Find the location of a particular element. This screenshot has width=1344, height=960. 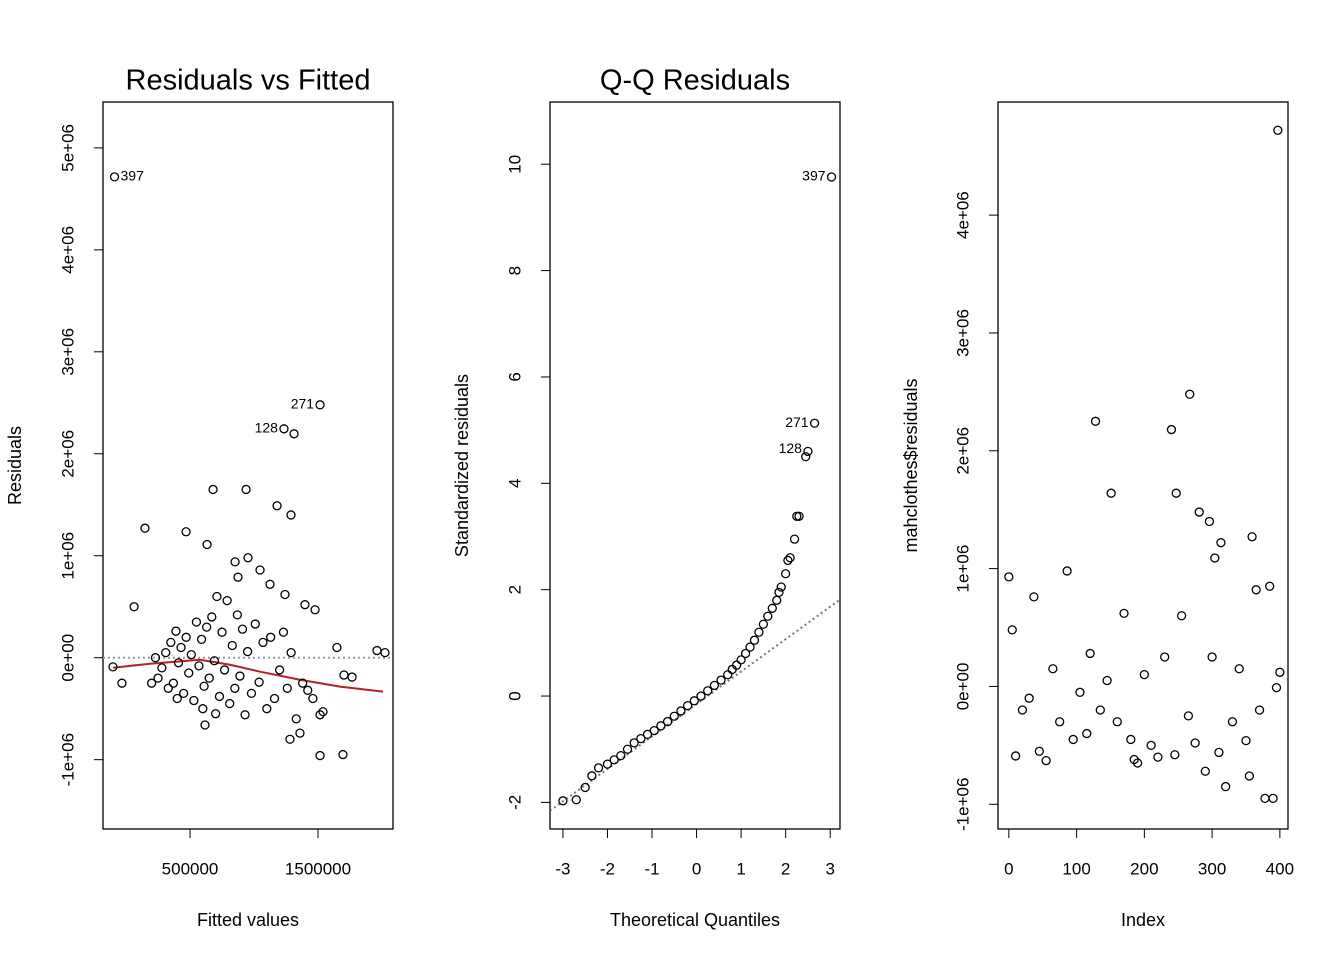

x-tick-label: 200 is located at coordinates (1144, 868).